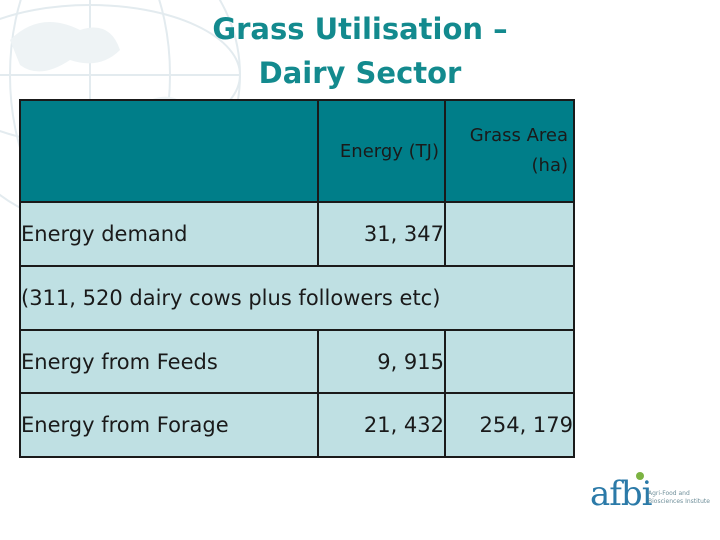 This screenshot has width=720, height=540. I want to click on afbi-logo-dot-icon, so click(640, 476).